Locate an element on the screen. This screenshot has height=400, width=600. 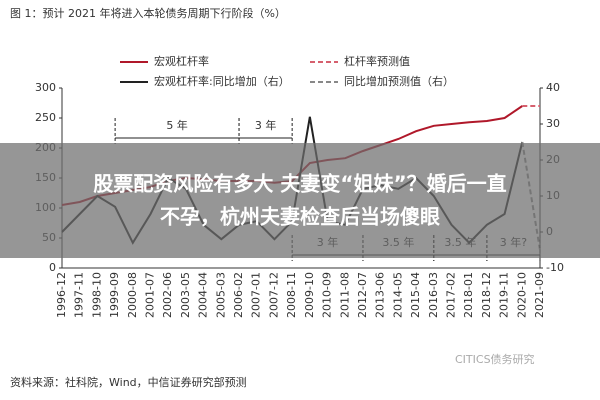
x-tick-label: 2019-11 is located at coordinates (504, 295).